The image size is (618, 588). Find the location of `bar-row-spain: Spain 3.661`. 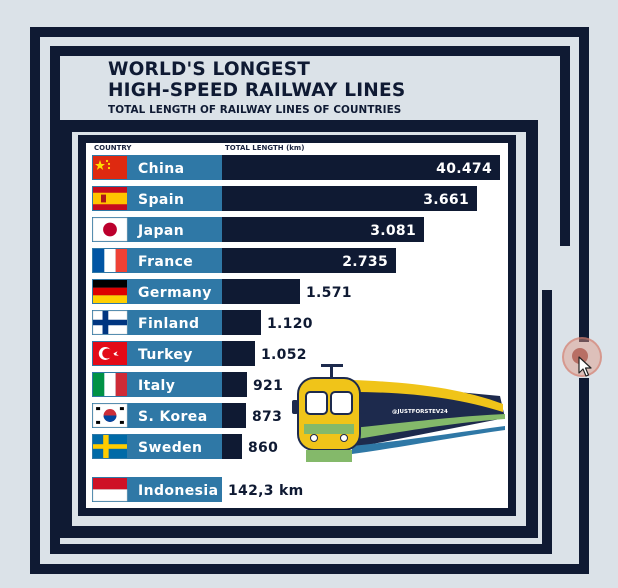

bar-row-spain: Spain 3.661 is located at coordinates (284, 198).